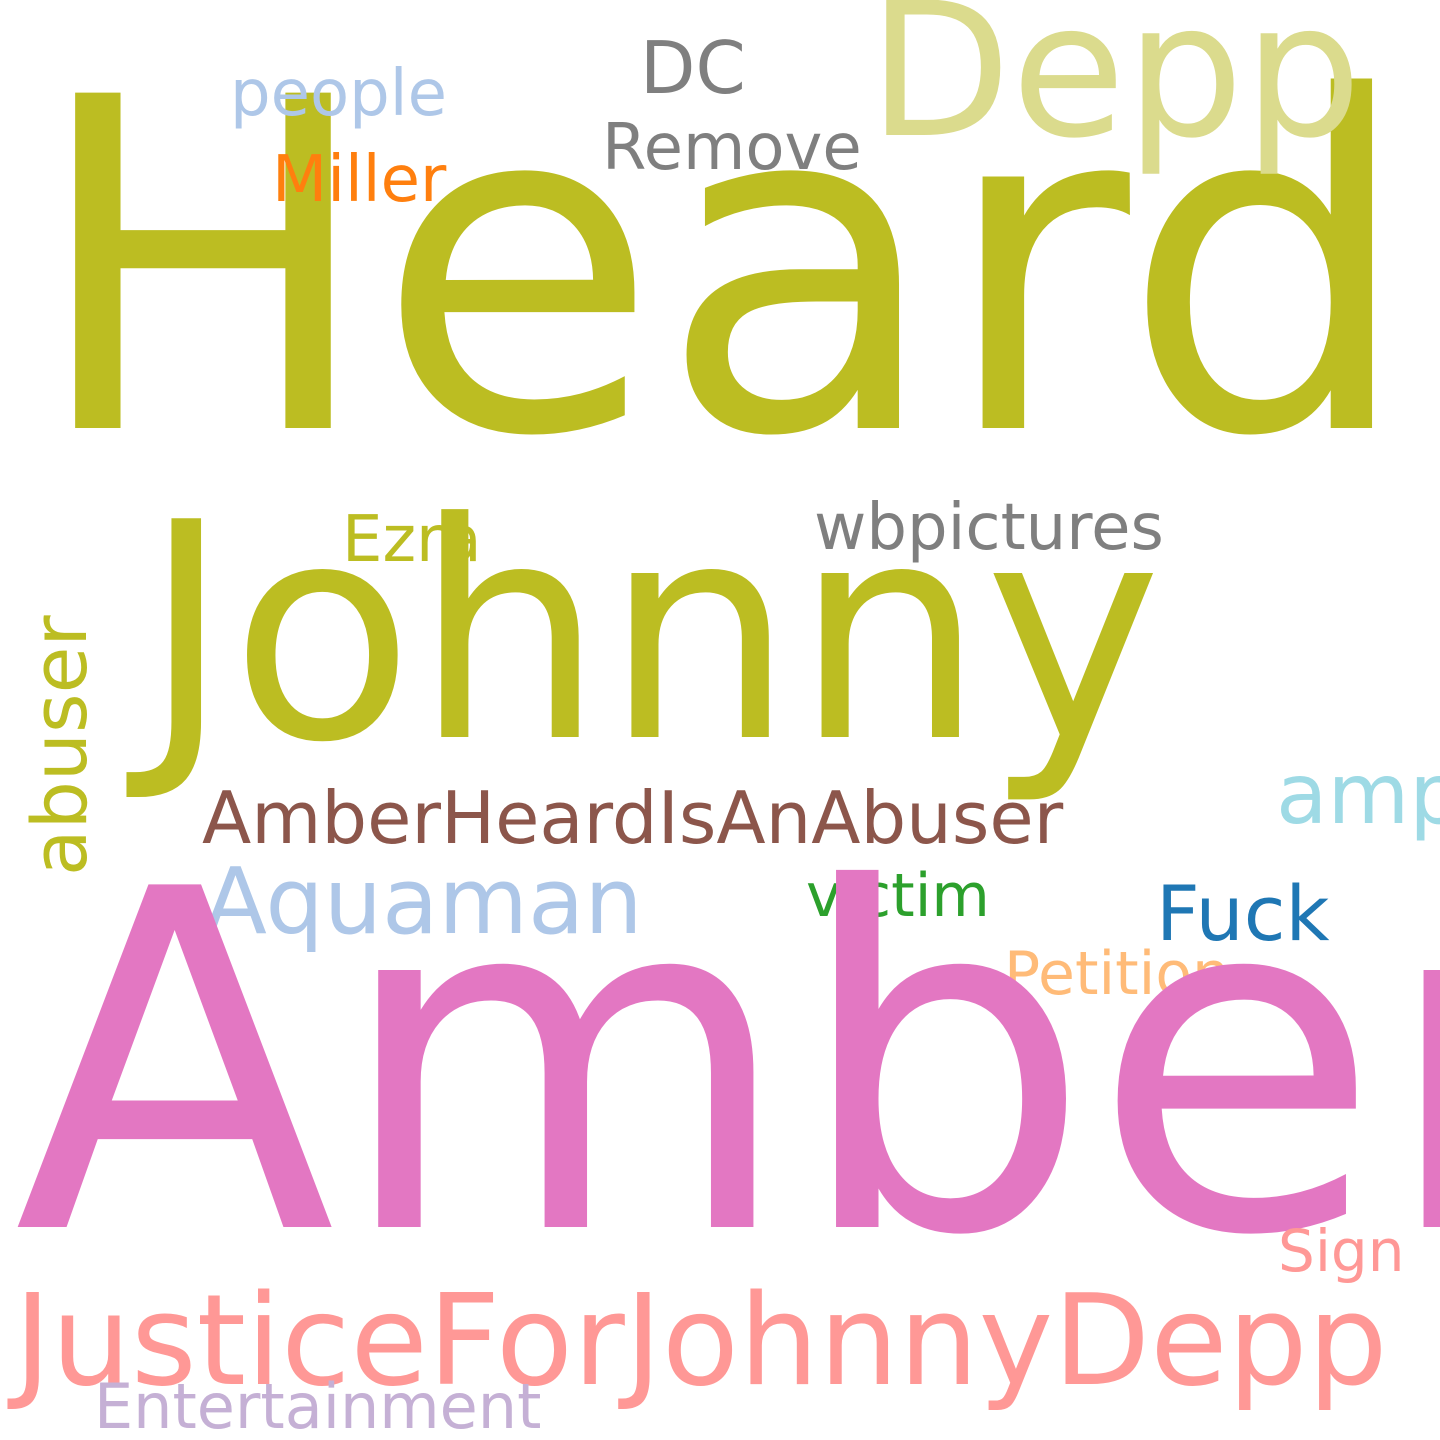 The height and width of the screenshot is (1440, 1440). I want to click on word-sign: Sign, so click(1341, 1251).